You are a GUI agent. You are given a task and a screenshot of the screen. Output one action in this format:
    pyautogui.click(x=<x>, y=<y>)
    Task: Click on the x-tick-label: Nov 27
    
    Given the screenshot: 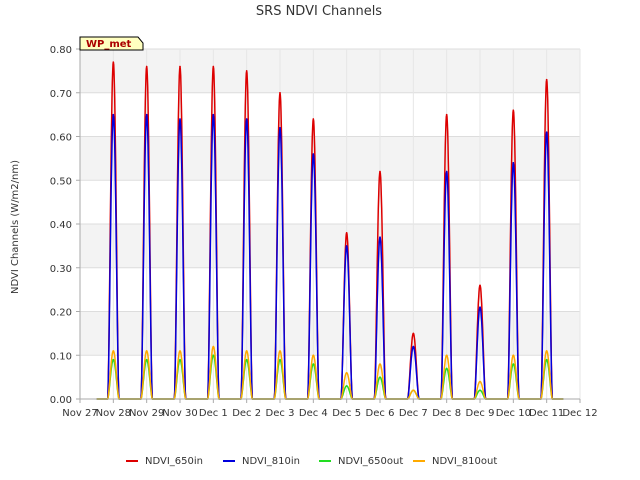 What is the action you would take?
    pyautogui.click(x=79, y=413)
    